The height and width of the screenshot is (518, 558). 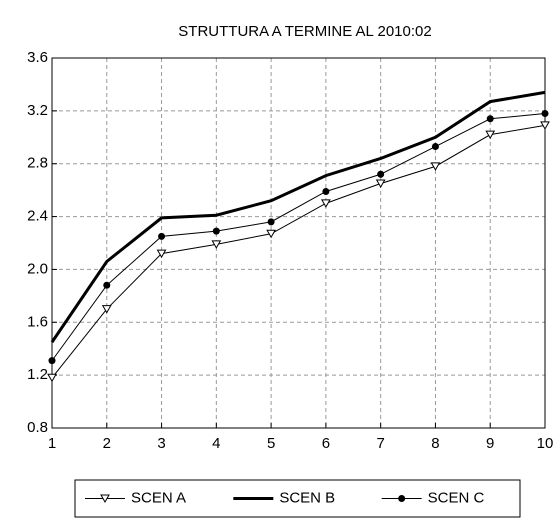 What do you see at coordinates (37, 110) in the screenshot?
I see `y-tick-label: 3.2` at bounding box center [37, 110].